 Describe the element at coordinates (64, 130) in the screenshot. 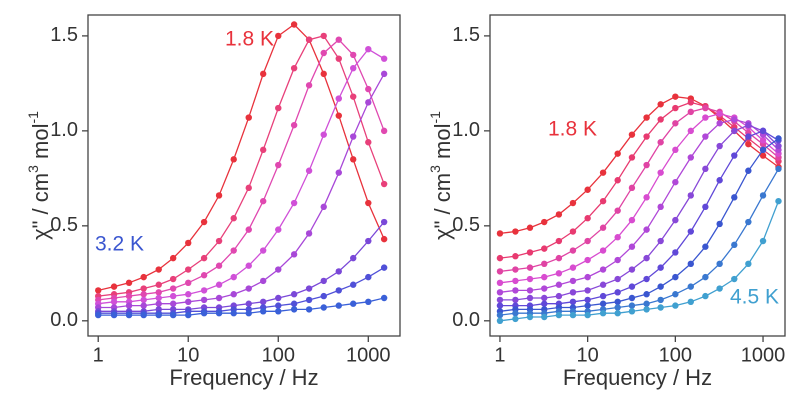

I see `y-tick-label: 1.0` at that location.